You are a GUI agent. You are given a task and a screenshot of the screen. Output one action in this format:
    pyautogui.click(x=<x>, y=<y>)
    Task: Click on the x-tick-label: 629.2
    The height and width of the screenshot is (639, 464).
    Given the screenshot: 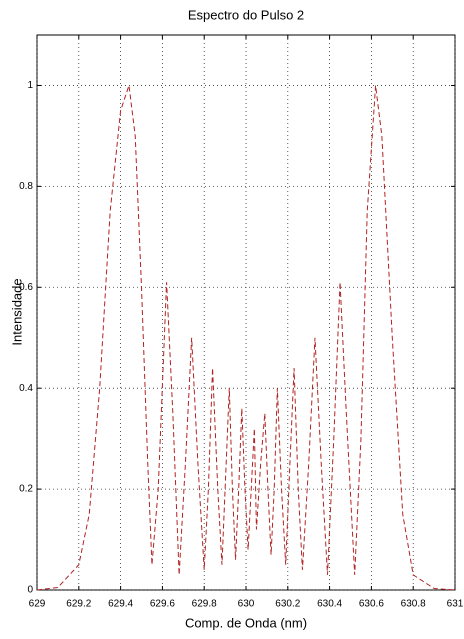 What is the action you would take?
    pyautogui.click(x=78, y=604)
    